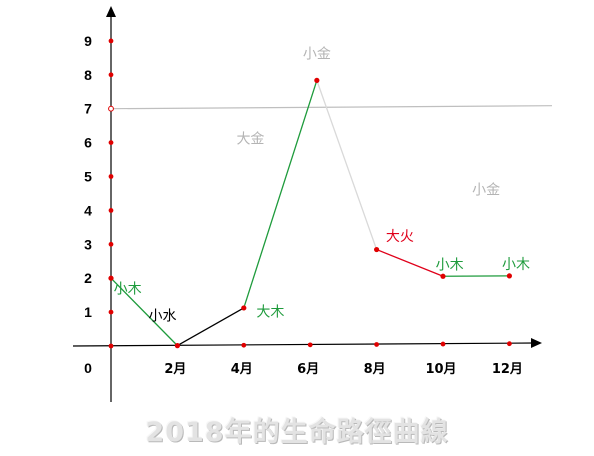 The width and height of the screenshot is (594, 456). I want to click on x-axis, so click(303, 344).